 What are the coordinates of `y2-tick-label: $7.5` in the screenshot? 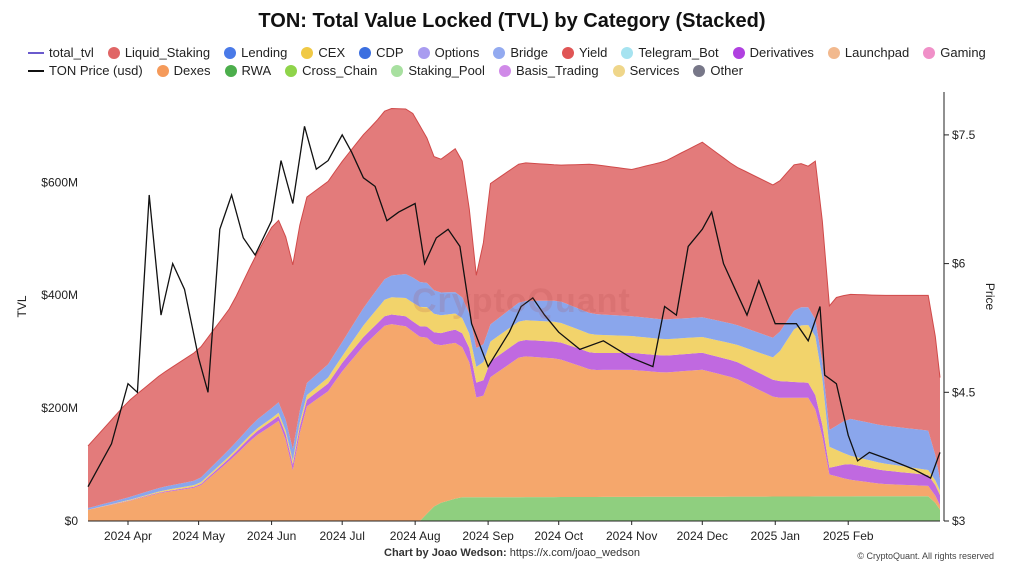 It's located at (964, 135).